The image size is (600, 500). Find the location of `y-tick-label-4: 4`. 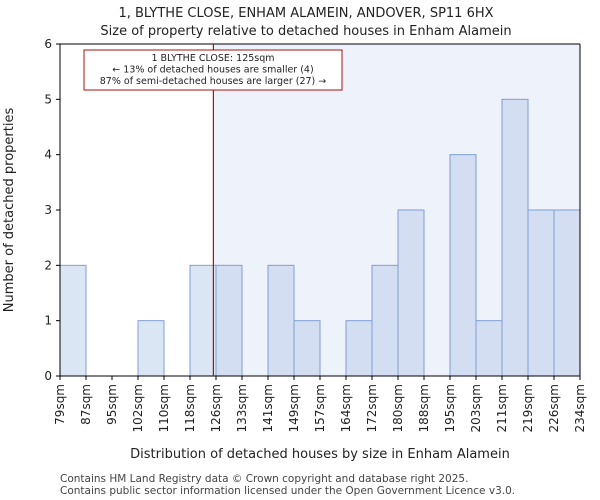

y-tick-label-4: 4 is located at coordinates (48, 155).